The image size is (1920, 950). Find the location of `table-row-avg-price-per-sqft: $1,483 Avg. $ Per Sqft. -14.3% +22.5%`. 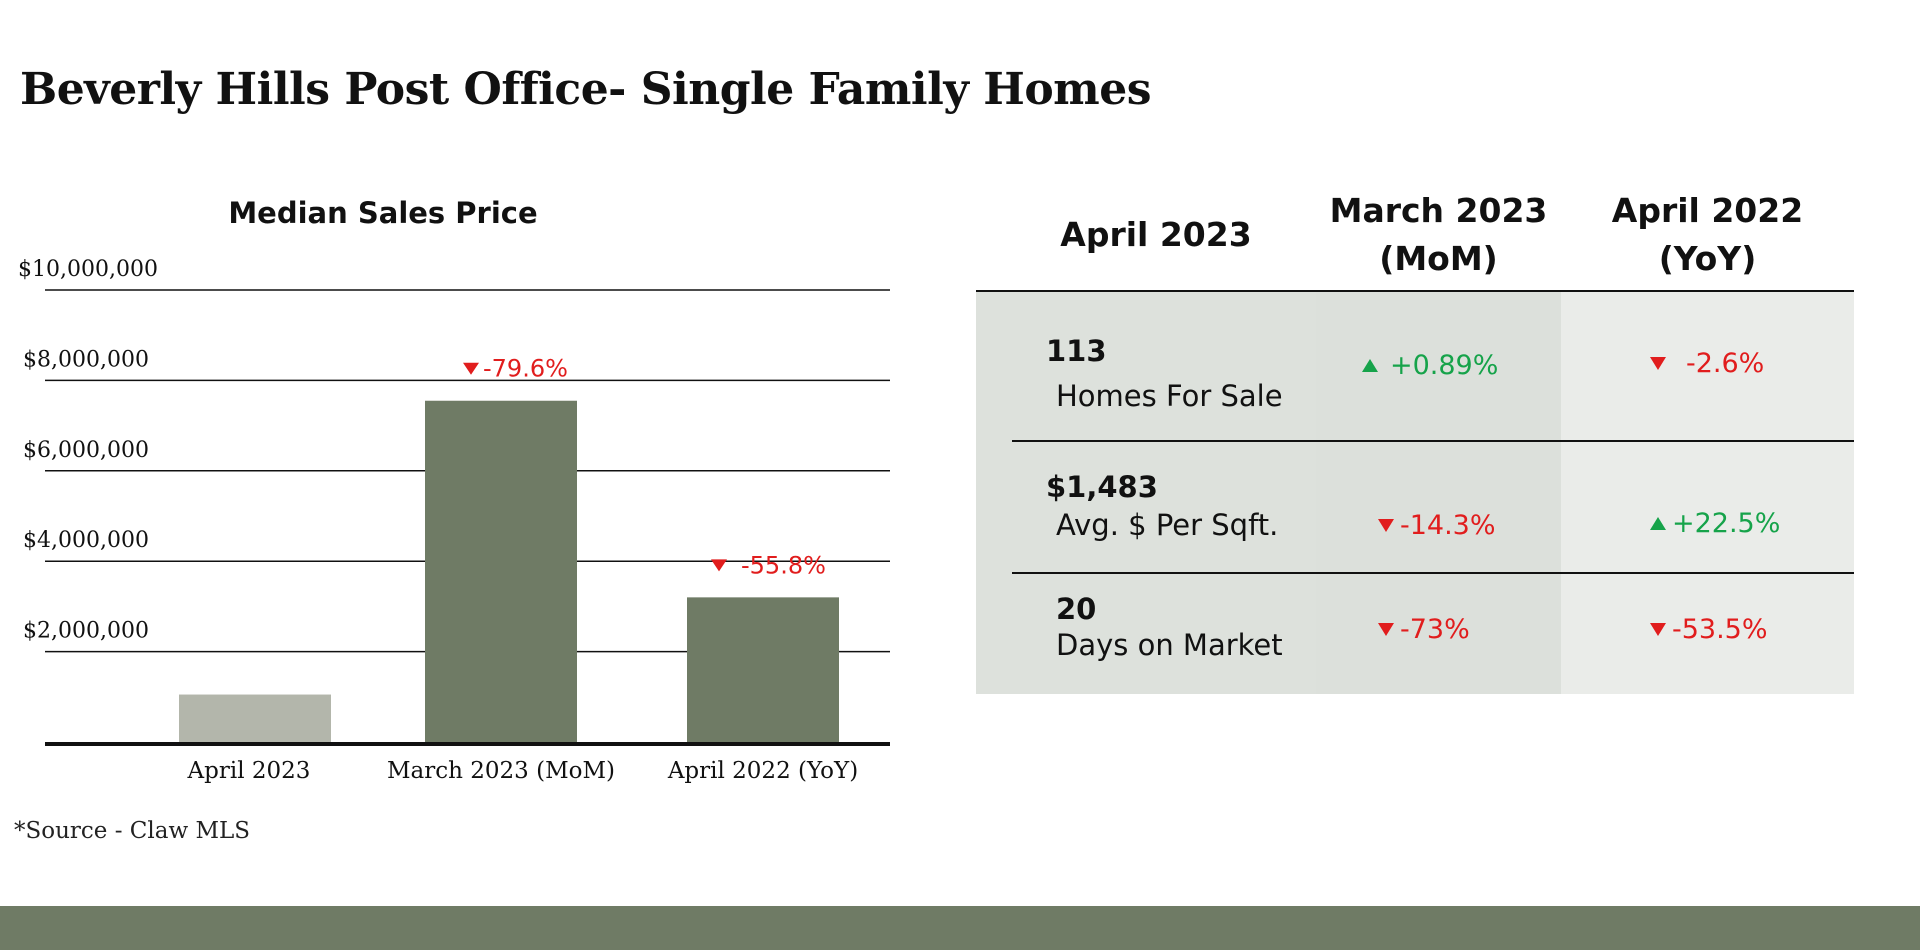

table-row-avg-price-per-sqft: $1,483 Avg. $ Per Sqft. -14.3% +22.5% is located at coordinates (1415, 507).